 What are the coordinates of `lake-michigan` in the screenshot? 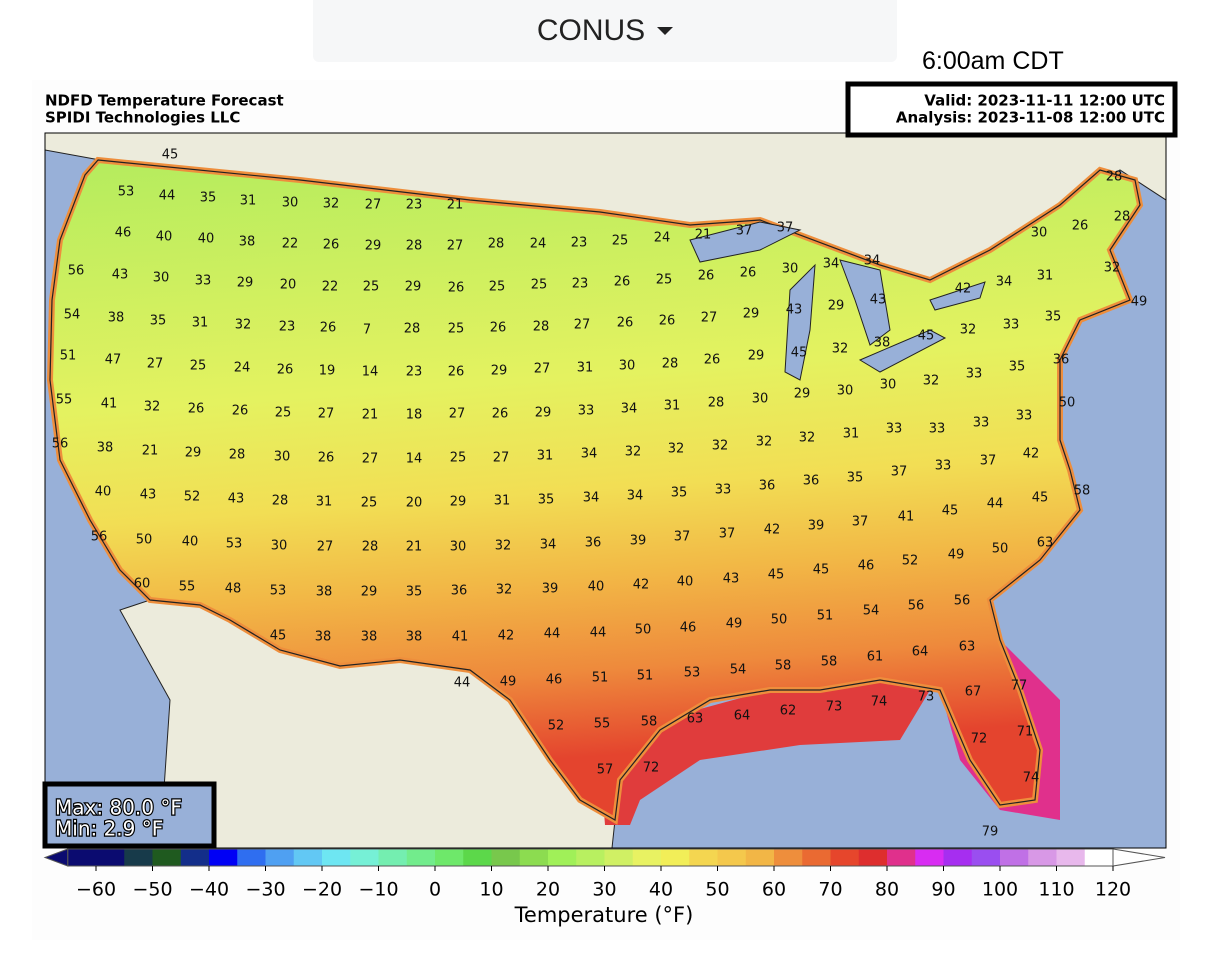 It's located at (800, 322).